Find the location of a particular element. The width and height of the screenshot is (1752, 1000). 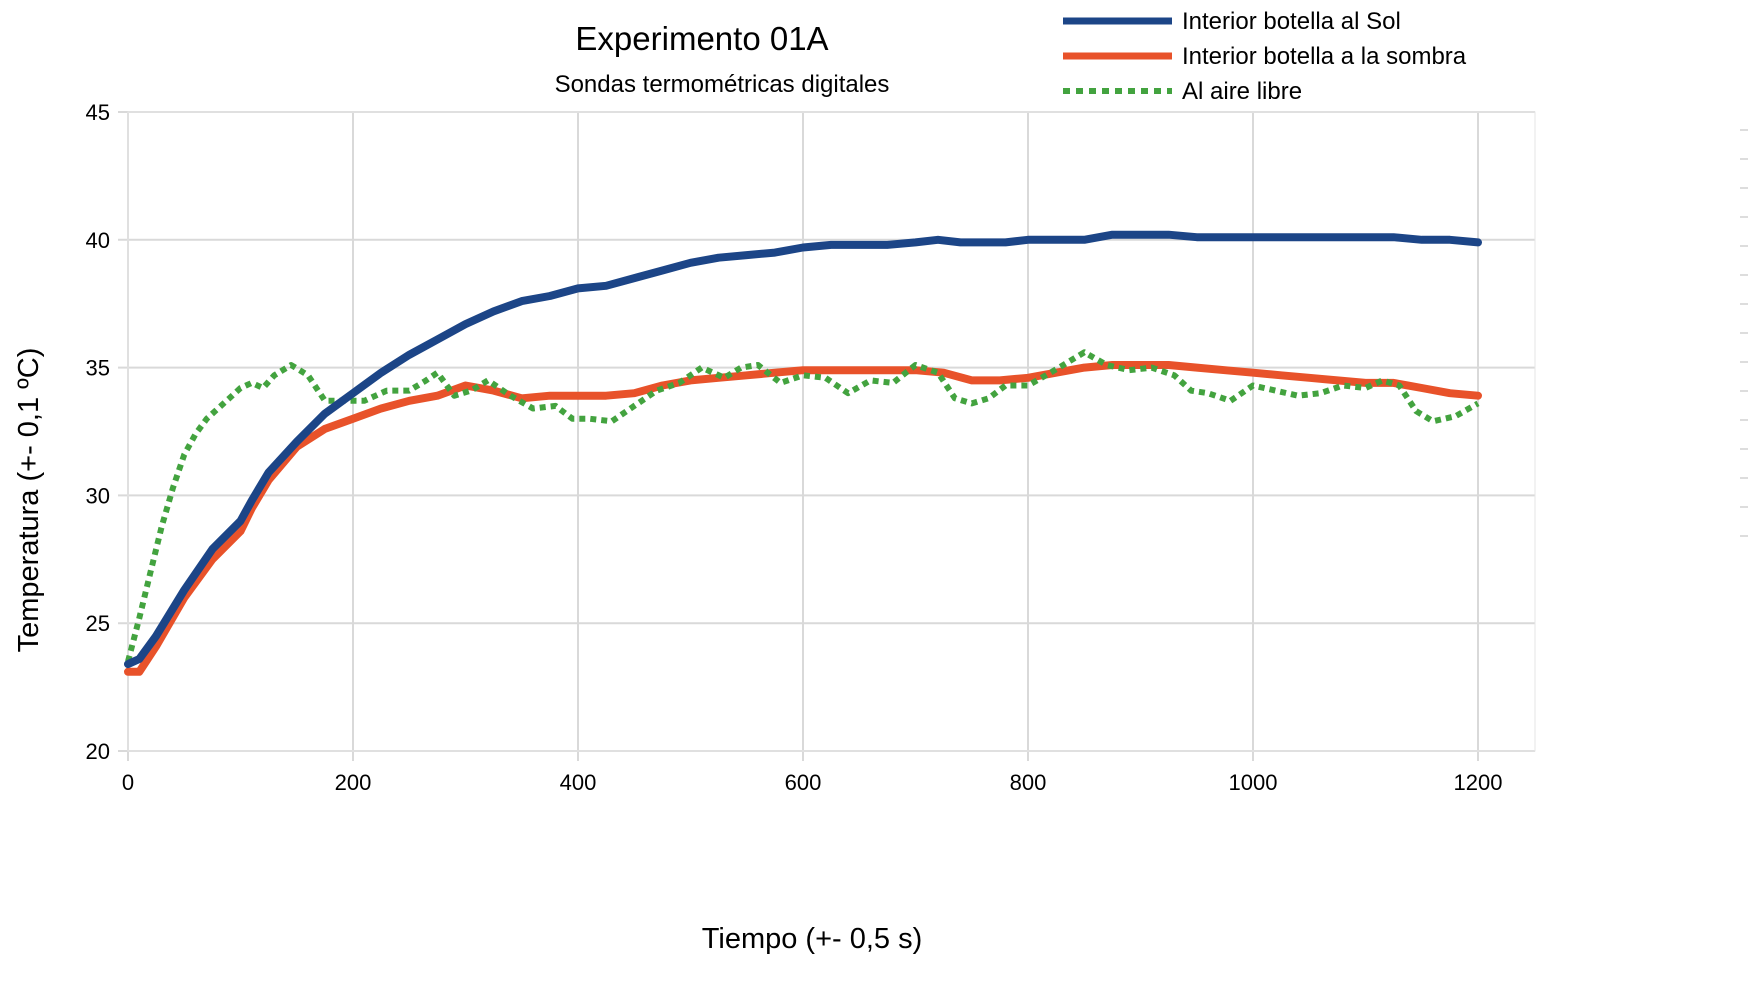

y-axis-label: Temperatura (+- 0,1 ºC) is located at coordinates (29, 500).